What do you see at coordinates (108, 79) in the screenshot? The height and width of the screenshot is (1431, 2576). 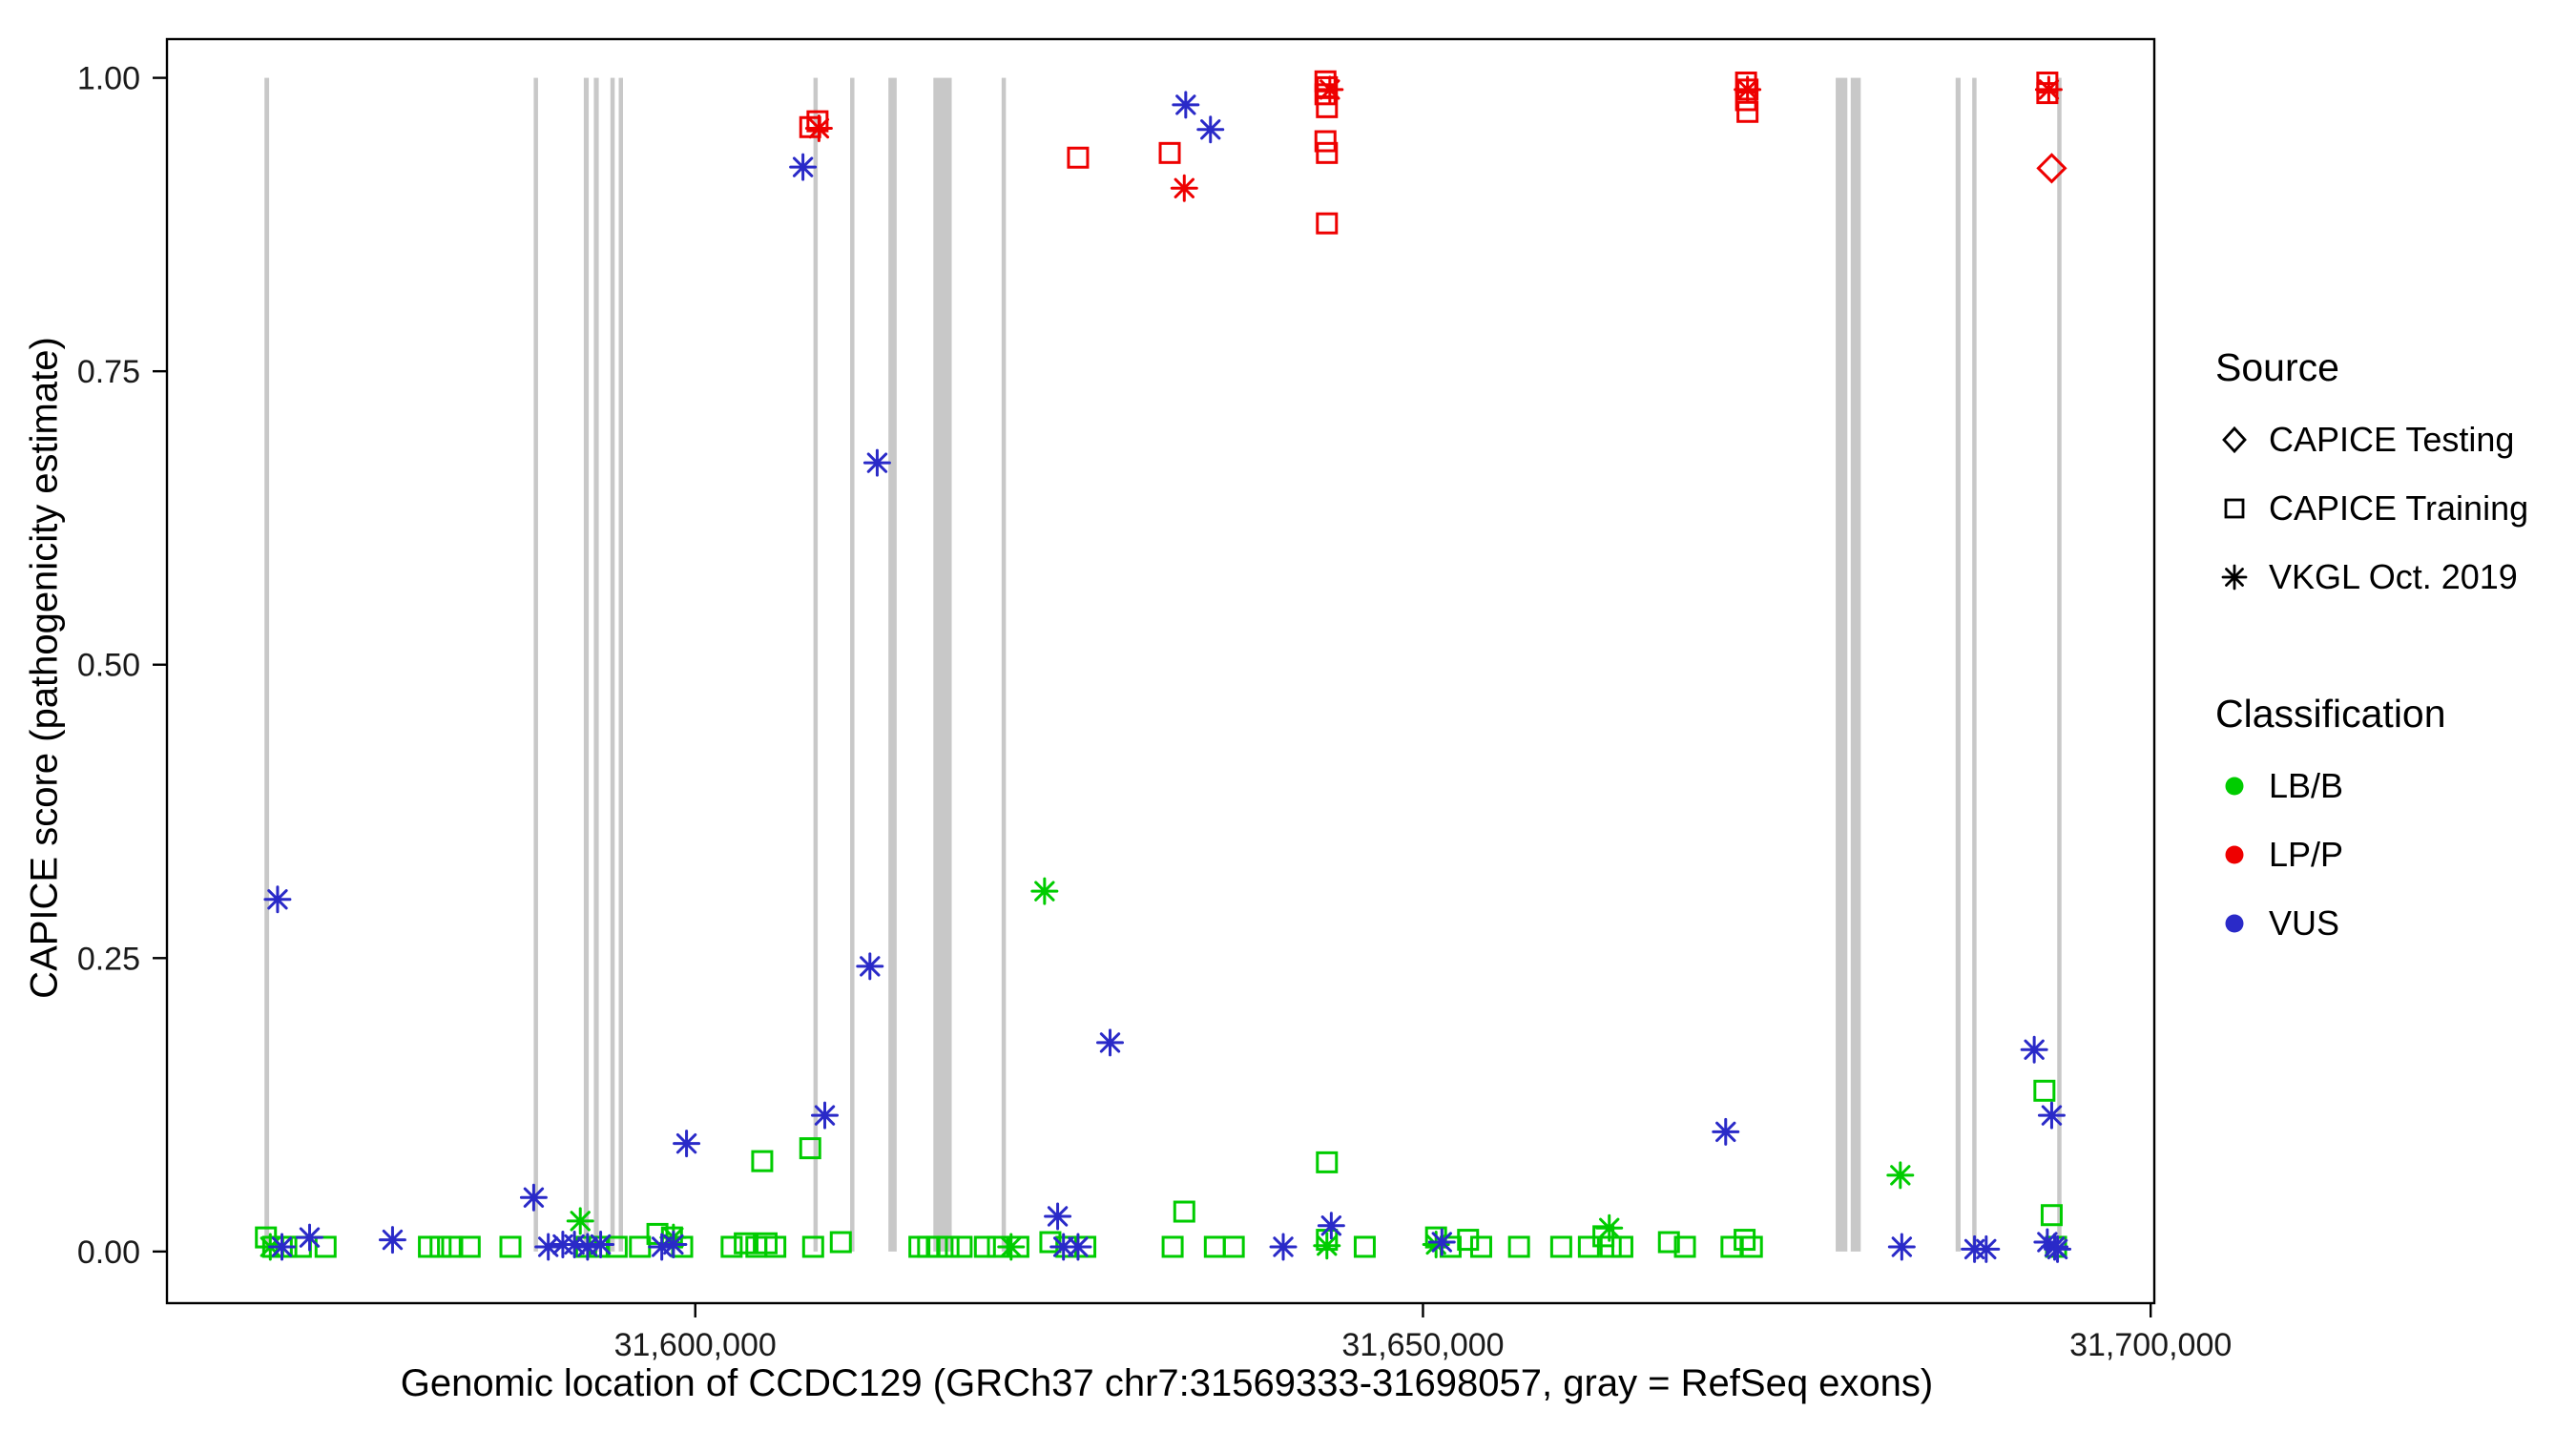 I see `y-tick-label: 1.00` at bounding box center [108, 79].